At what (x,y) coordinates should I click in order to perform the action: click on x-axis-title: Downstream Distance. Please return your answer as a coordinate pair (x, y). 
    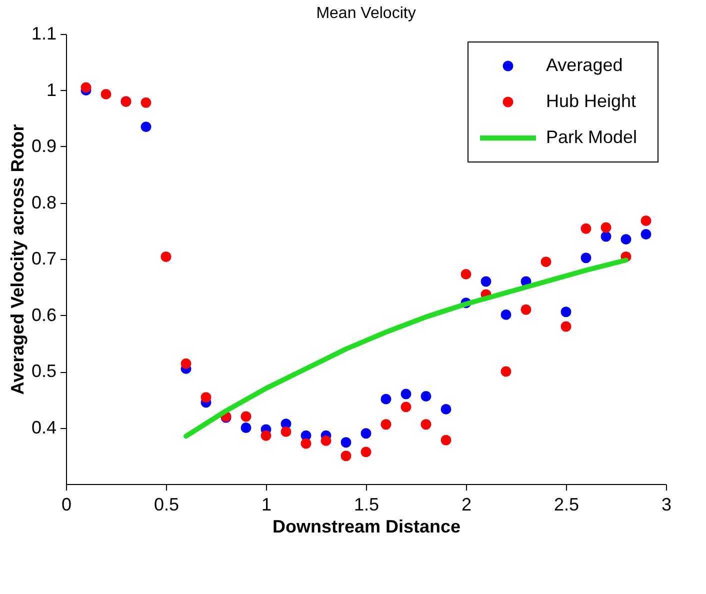
    Looking at the image, I should click on (366, 526).